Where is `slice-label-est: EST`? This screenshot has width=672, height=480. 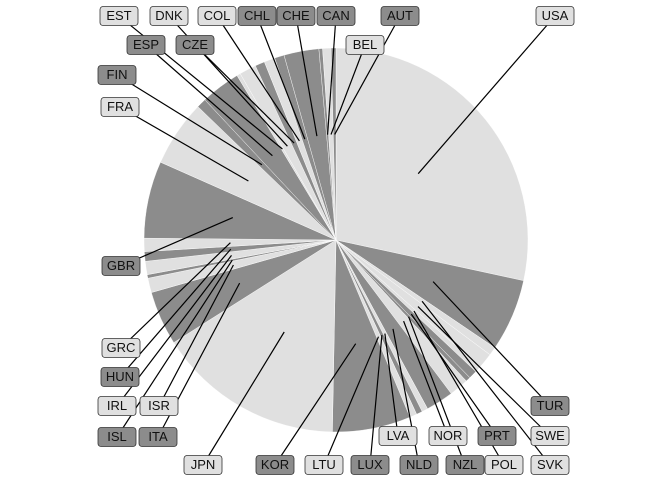
slice-label-est: EST is located at coordinates (119, 16).